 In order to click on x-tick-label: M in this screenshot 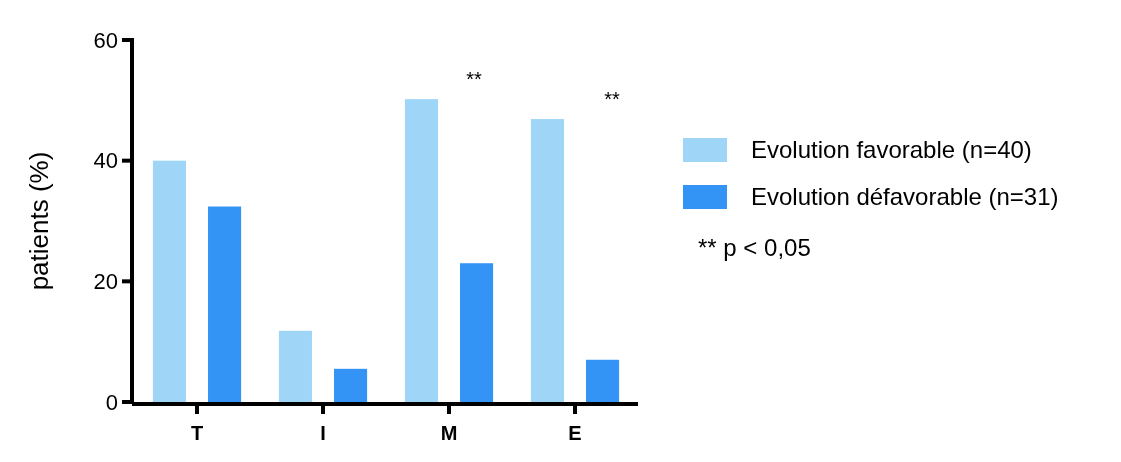, I will do `click(449, 433)`.